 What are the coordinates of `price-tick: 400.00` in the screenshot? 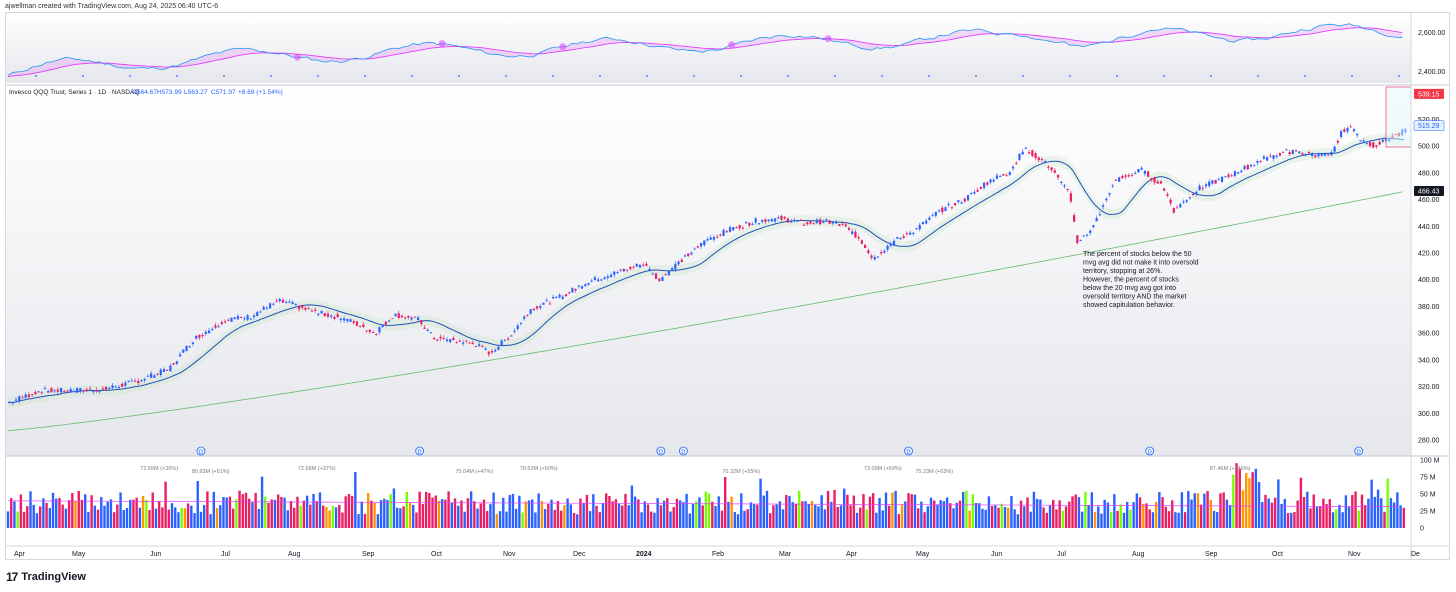 It's located at (1429, 280).